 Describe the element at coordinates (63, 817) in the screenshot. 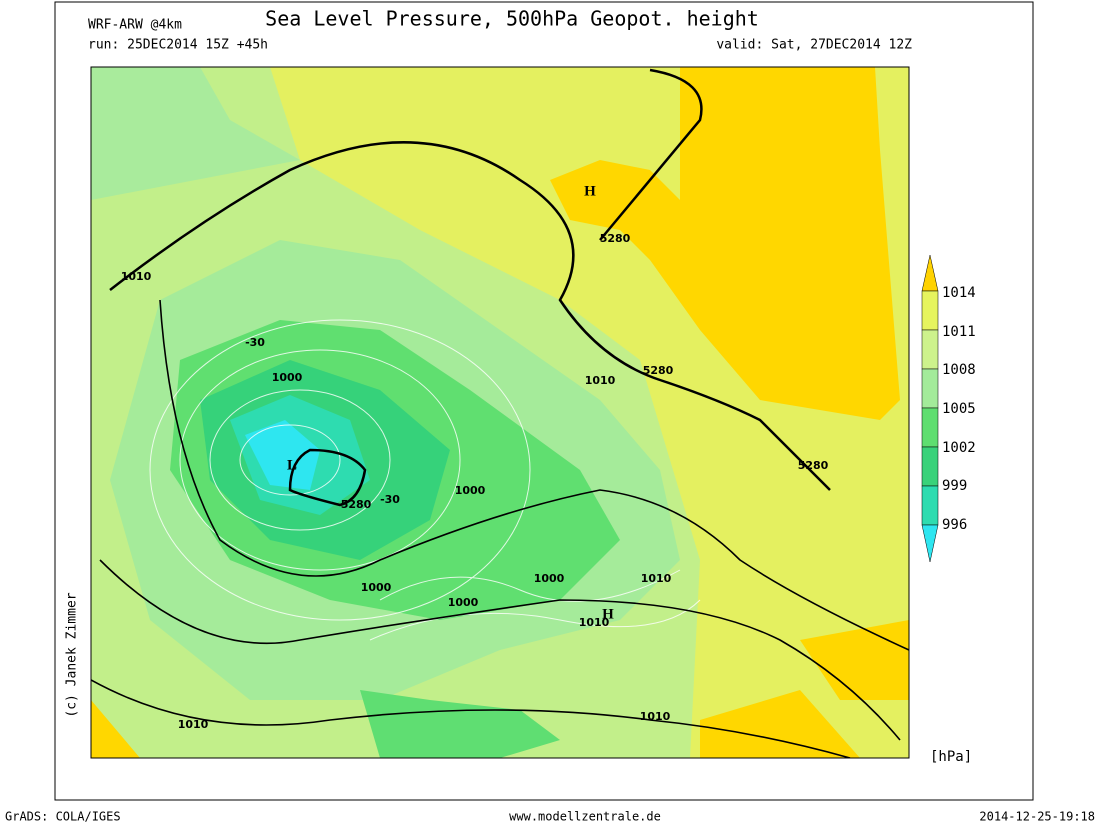

I see `footer-left: GrADS: COLA/IGES` at that location.